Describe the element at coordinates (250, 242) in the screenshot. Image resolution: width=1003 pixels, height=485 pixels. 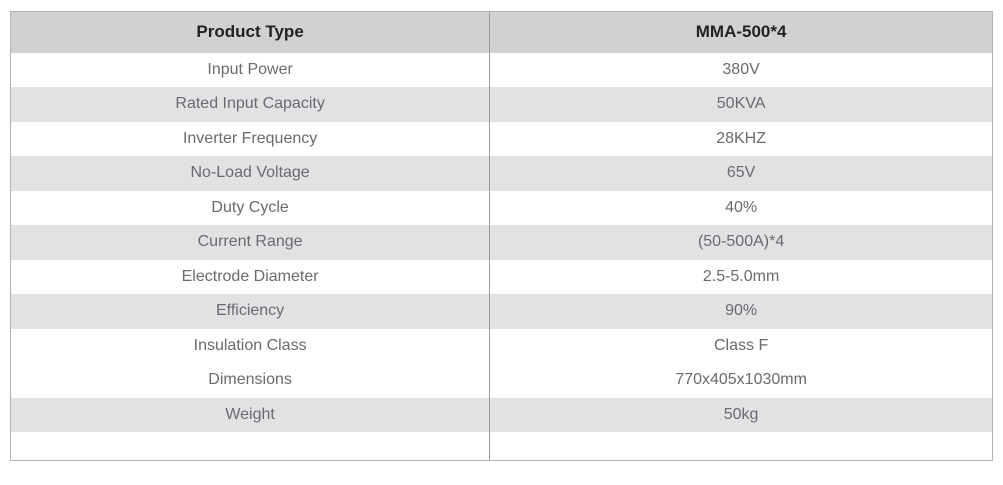
I see `spec-label: Current Range` at that location.